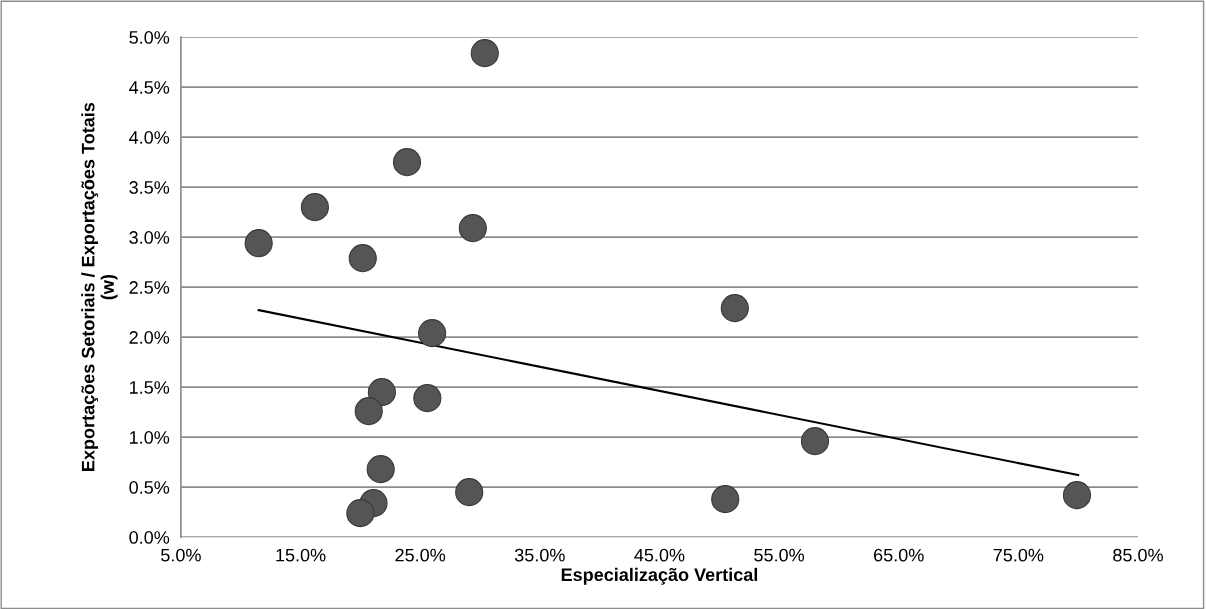 Image resolution: width=1206 pixels, height=609 pixels. Describe the element at coordinates (1018, 555) in the screenshot. I see `x-tick-label: 75.0%` at that location.